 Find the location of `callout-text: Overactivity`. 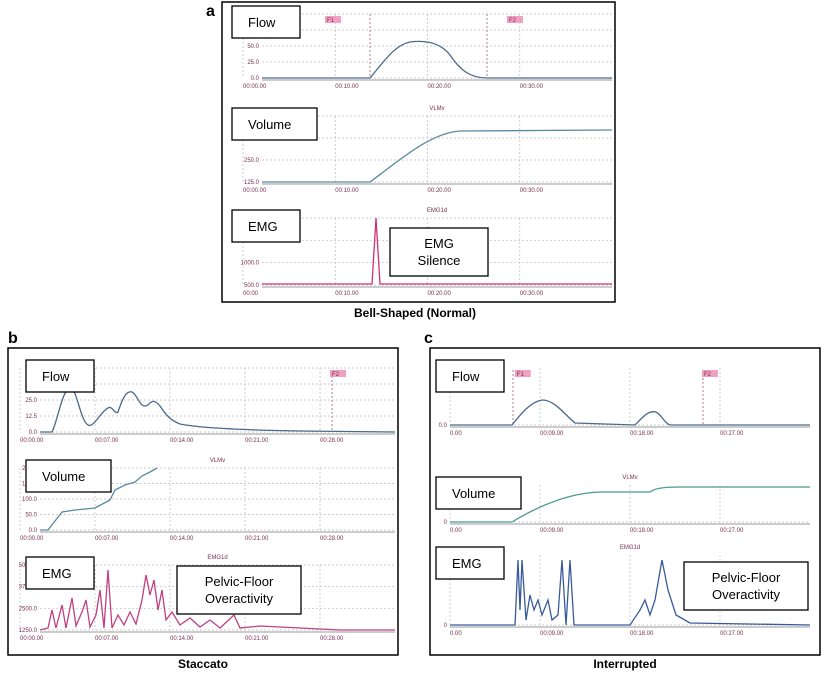

callout-text: Overactivity is located at coordinates (239, 598).